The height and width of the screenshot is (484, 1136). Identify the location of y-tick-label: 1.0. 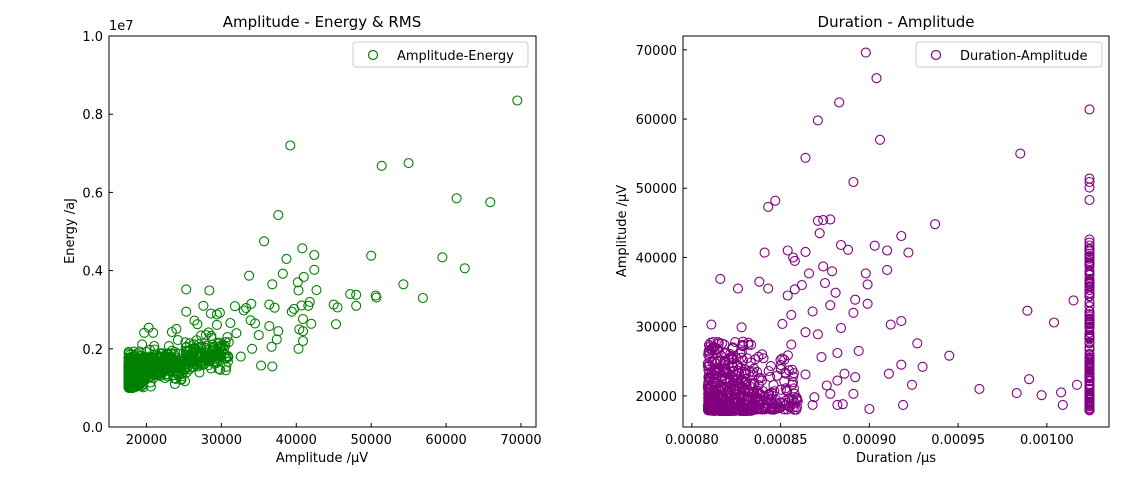
(92, 37).